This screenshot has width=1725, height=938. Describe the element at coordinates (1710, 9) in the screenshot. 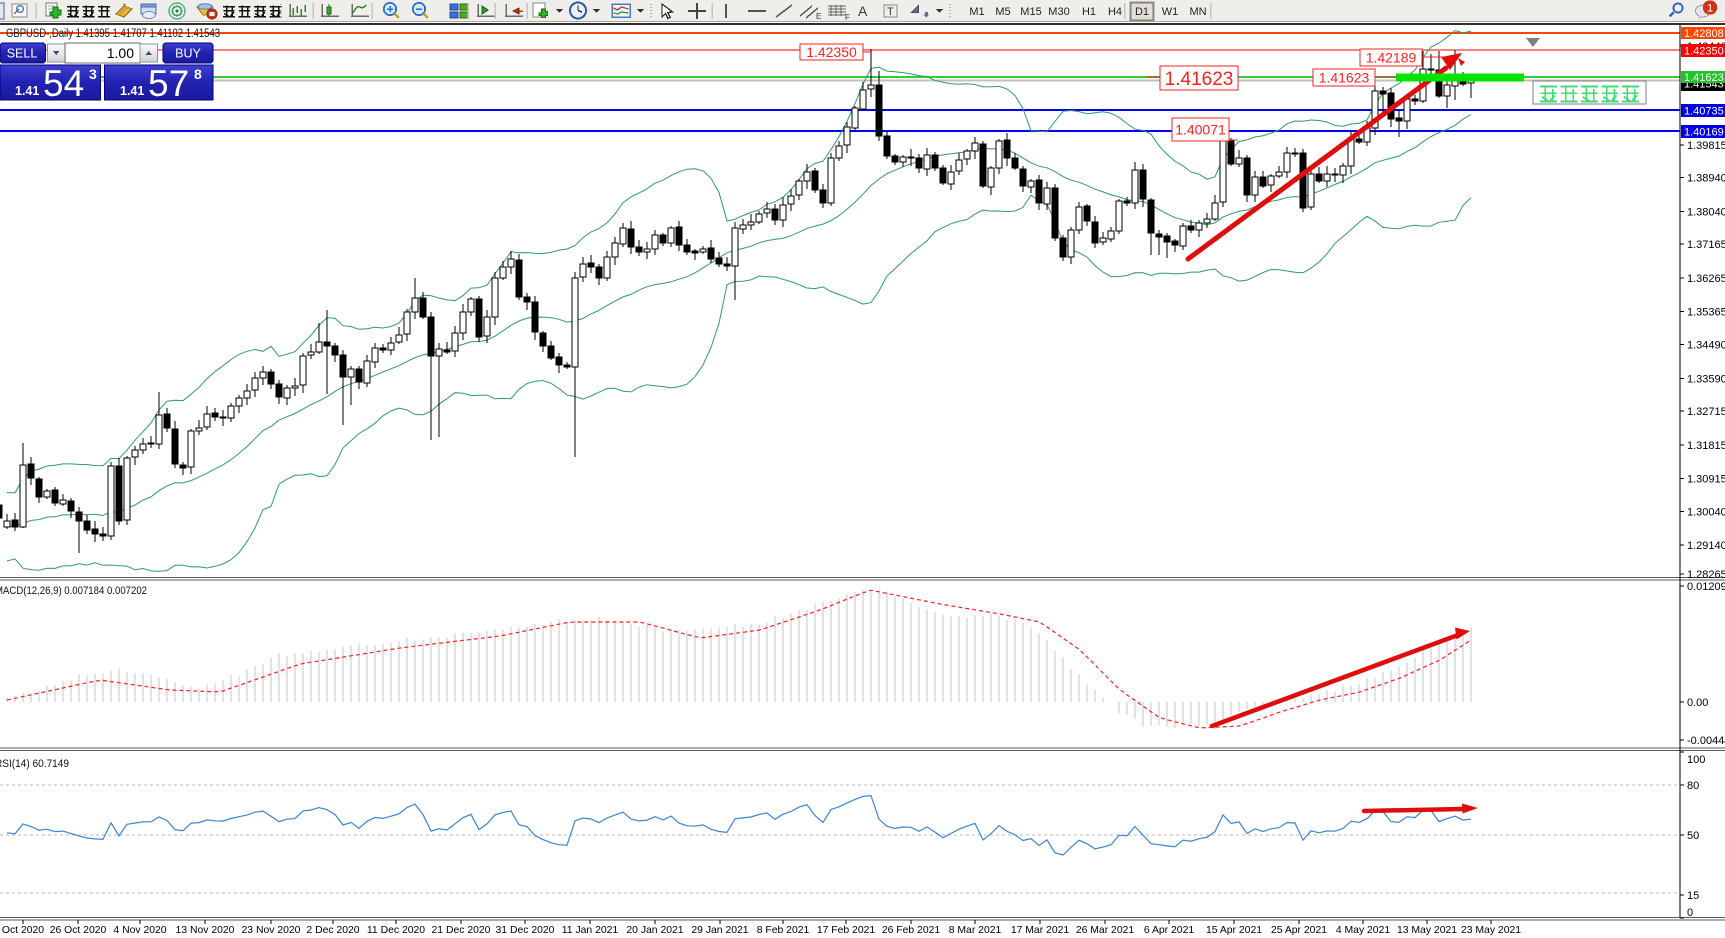

I see `svg-text: 1` at that location.